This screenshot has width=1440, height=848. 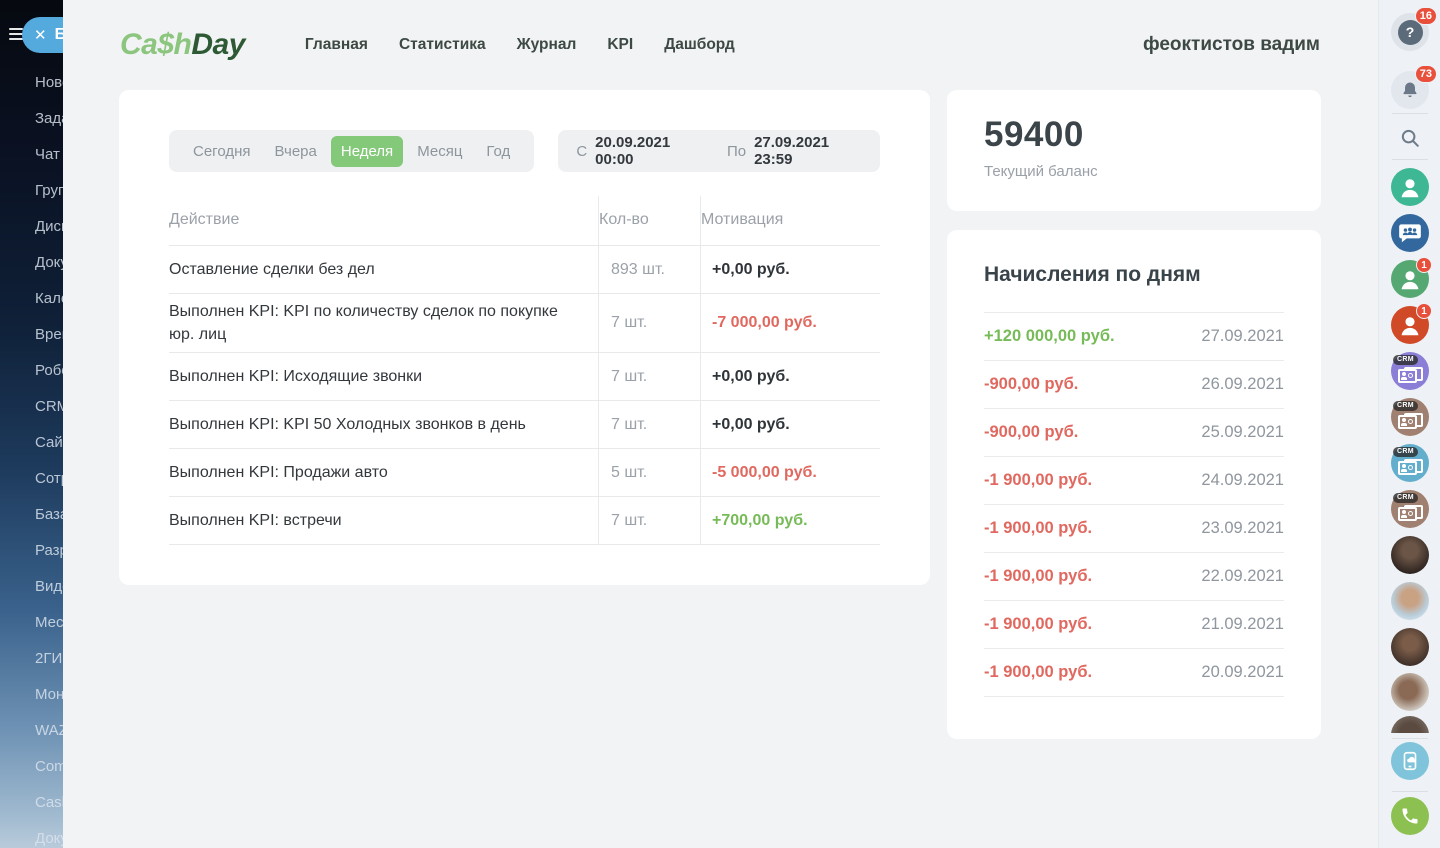 What do you see at coordinates (1134, 577) in the screenshot?
I see `accrual-row: -1 900,00 руб. 22.09.2021` at bounding box center [1134, 577].